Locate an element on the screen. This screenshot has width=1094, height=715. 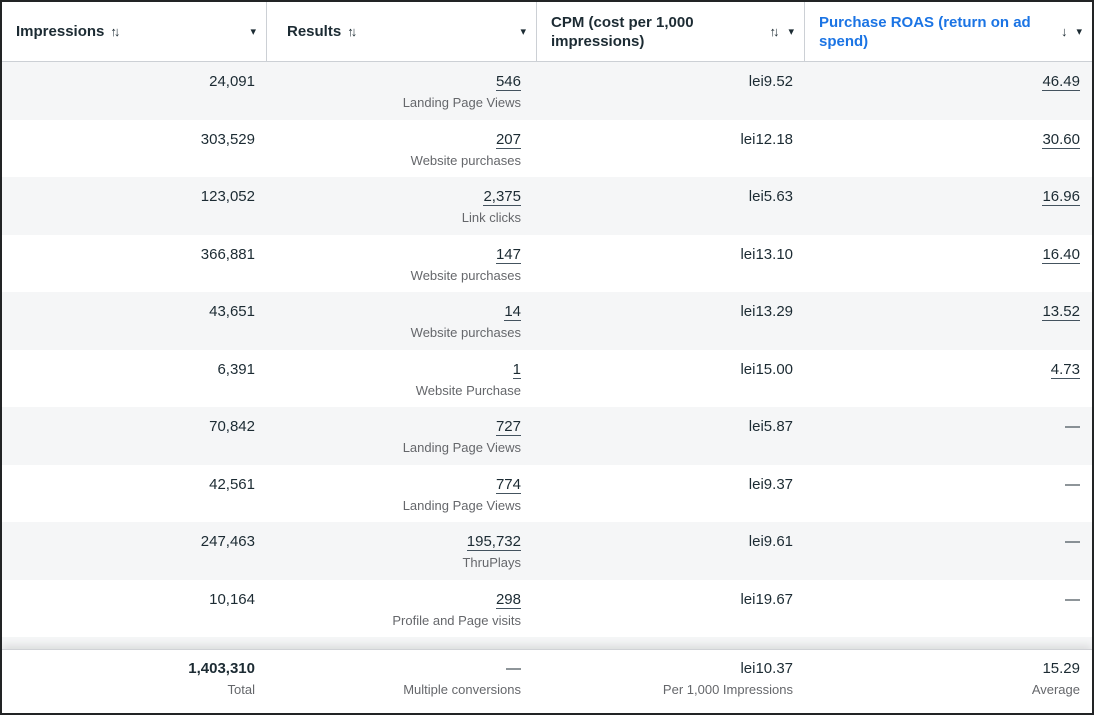
table-row: 70,842 727 Landing Page Views lei5.87 — is located at coordinates (547, 436).